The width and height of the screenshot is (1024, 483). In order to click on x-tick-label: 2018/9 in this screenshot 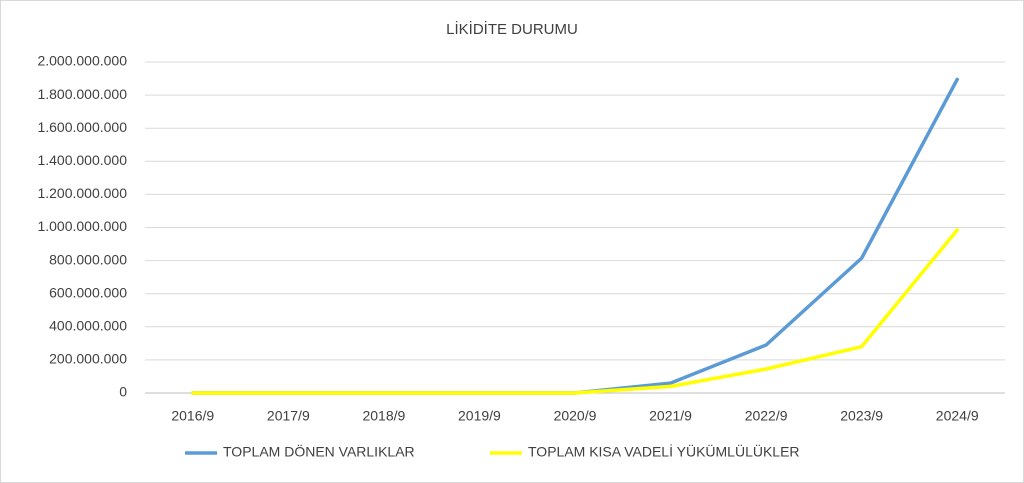, I will do `click(383, 416)`.